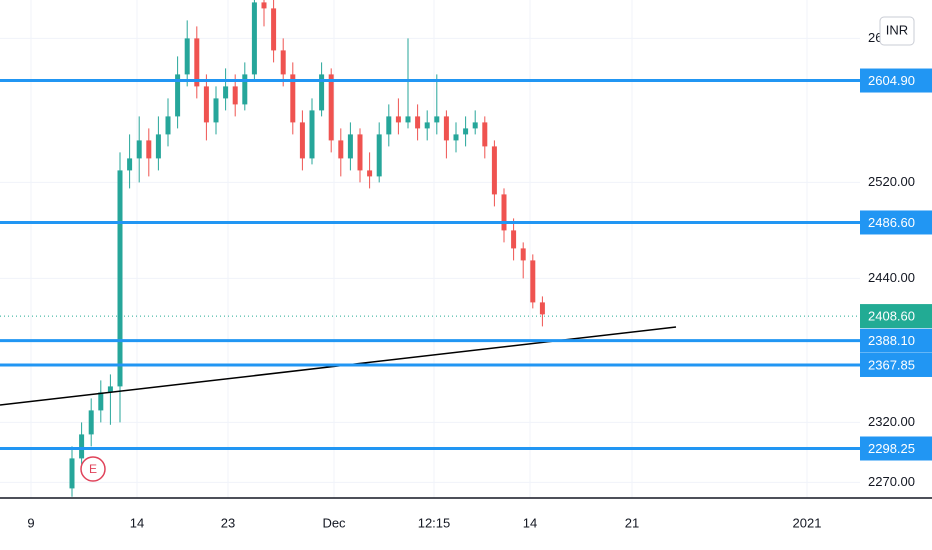  I want to click on last-price-box, so click(896, 316).